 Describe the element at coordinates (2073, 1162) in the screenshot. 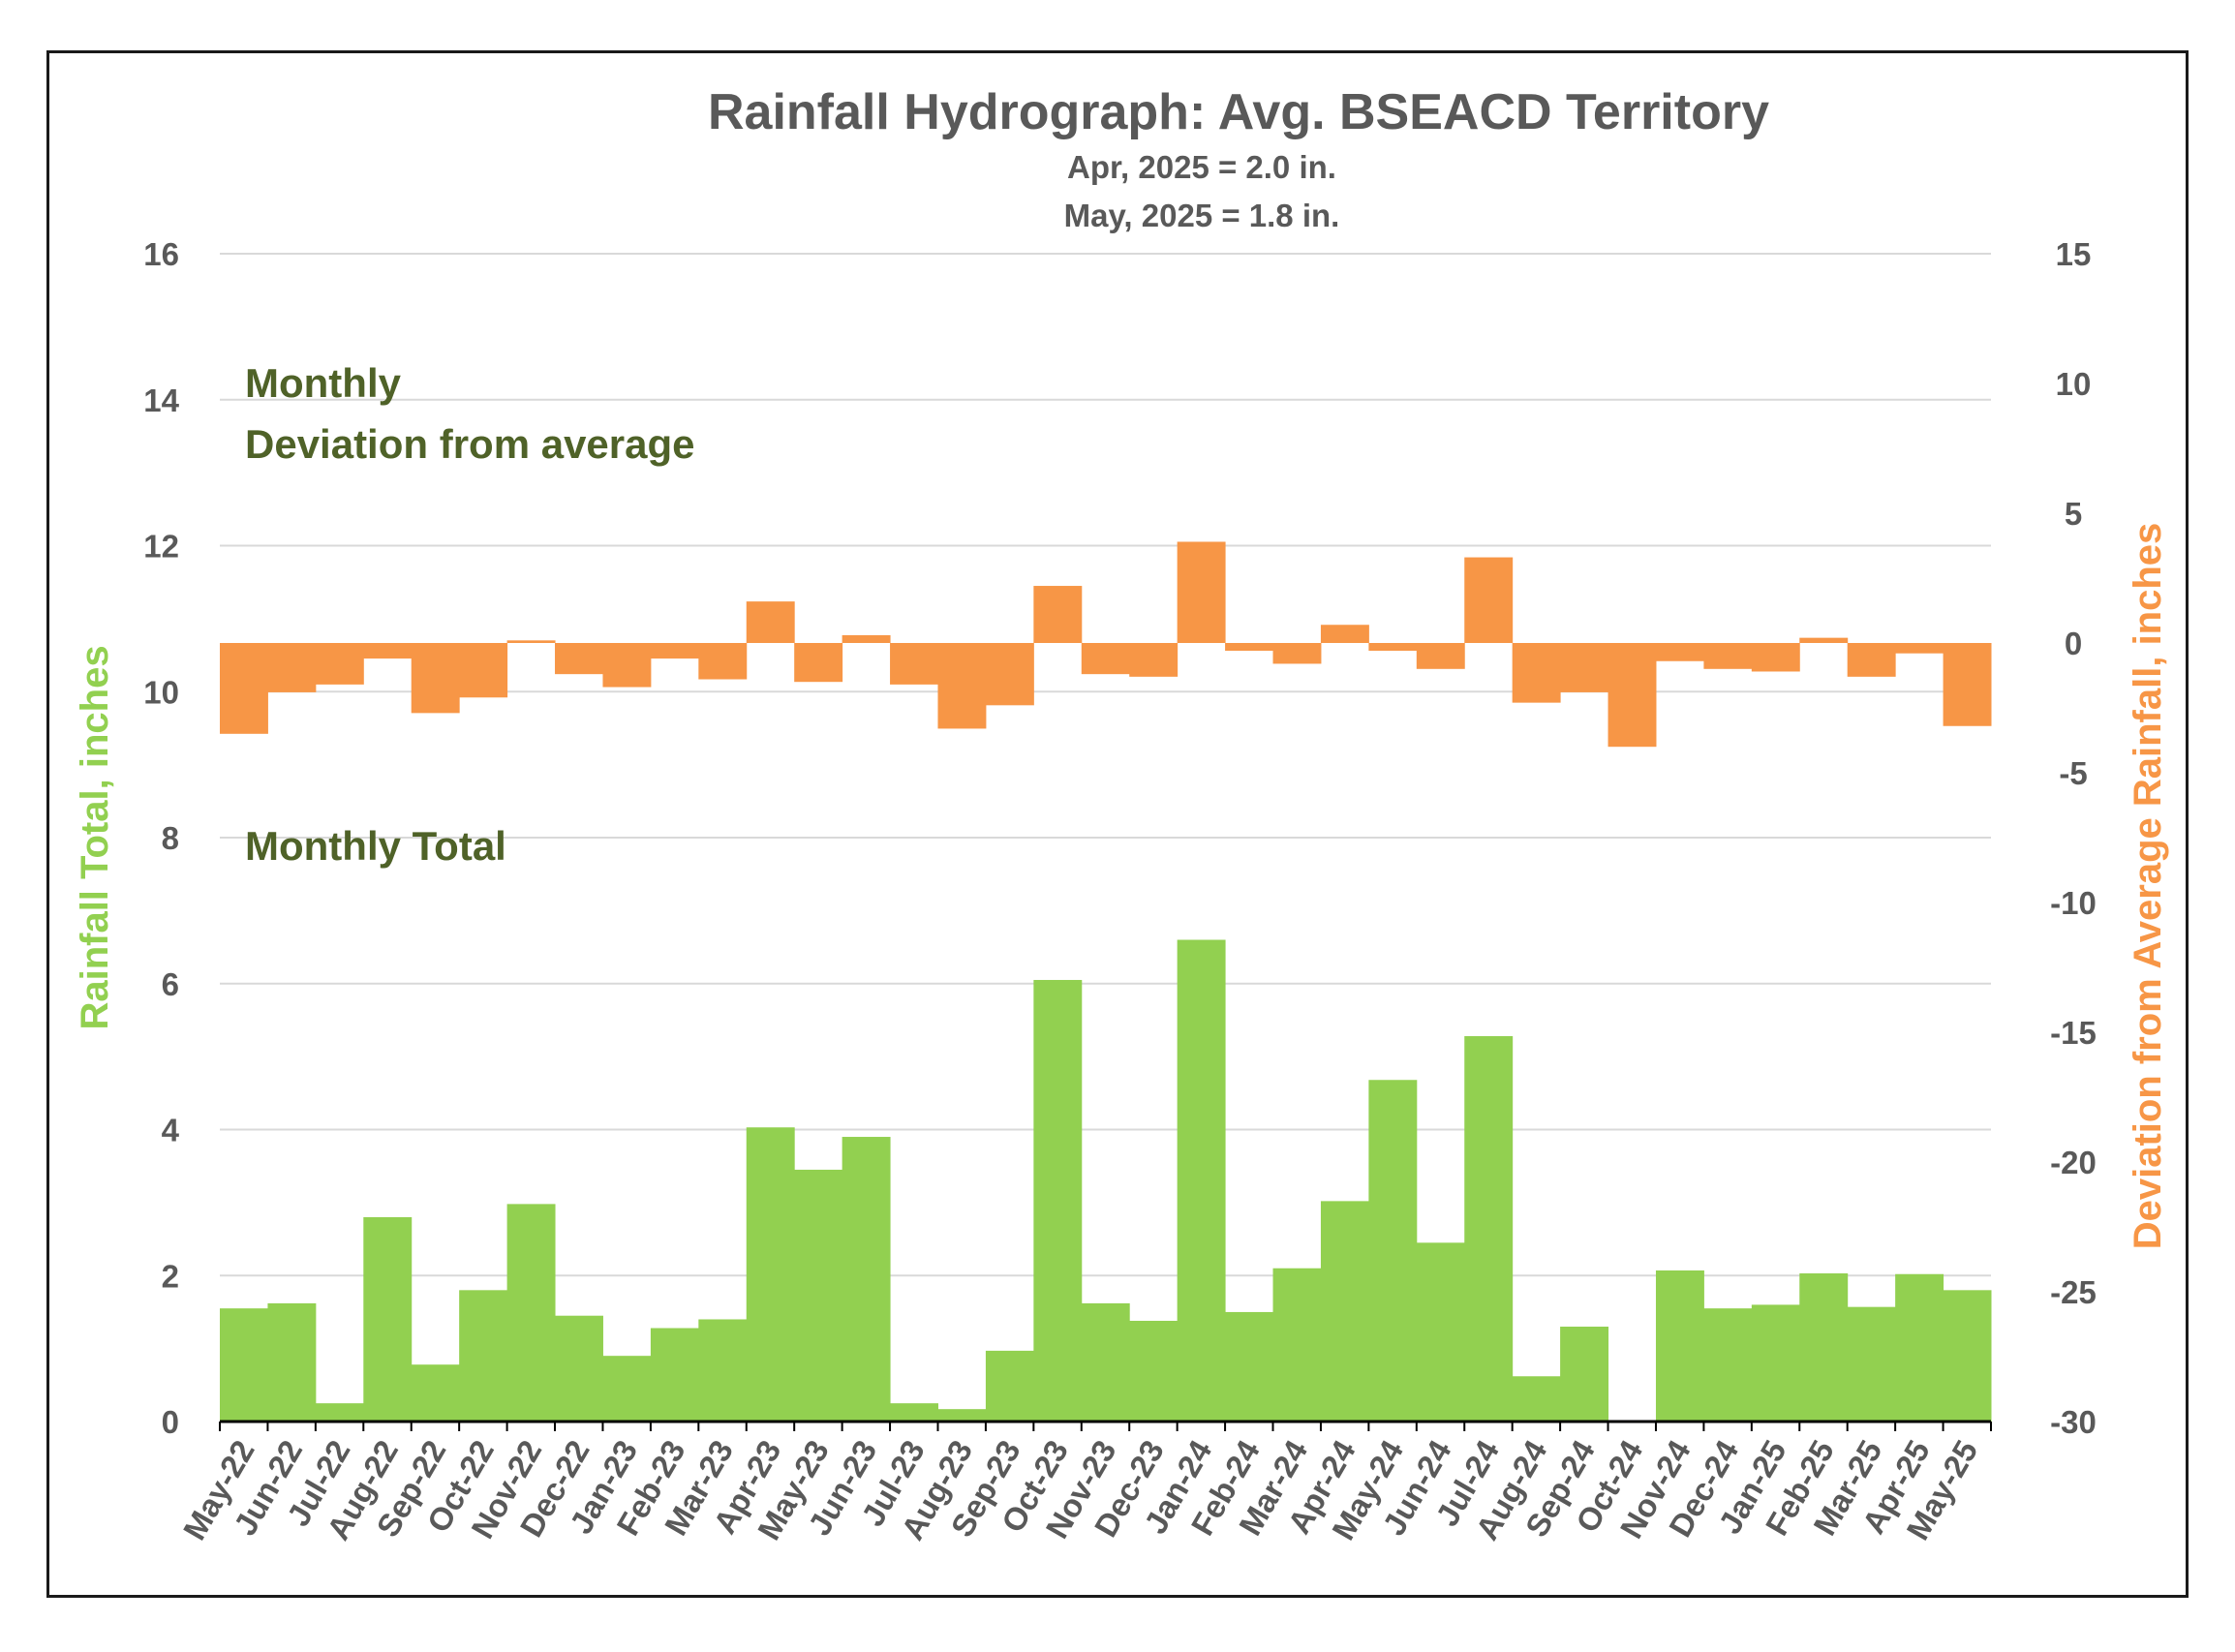

I see `y-right-tick-label: -20` at that location.